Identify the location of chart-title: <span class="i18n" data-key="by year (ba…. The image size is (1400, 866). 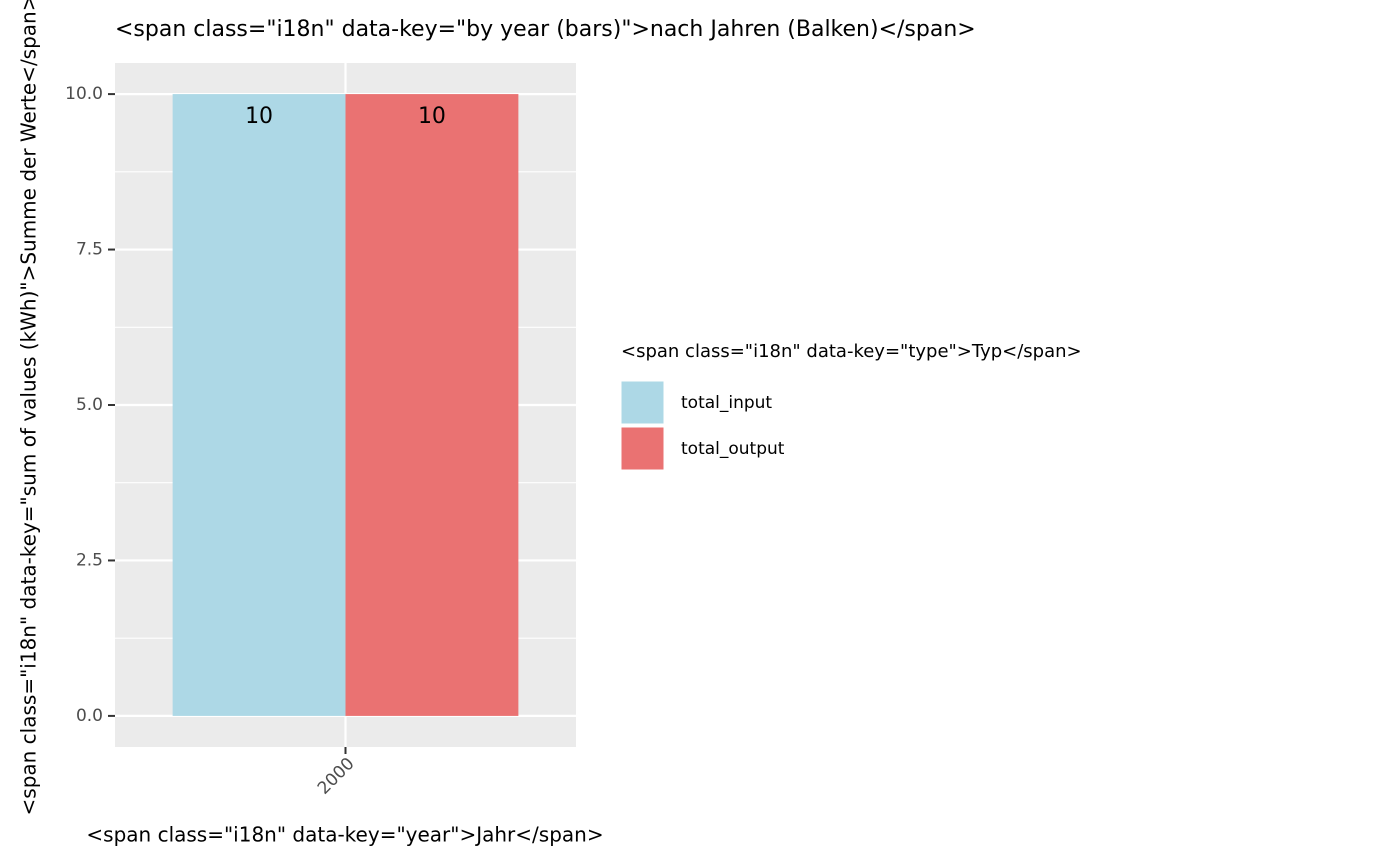
(545, 29).